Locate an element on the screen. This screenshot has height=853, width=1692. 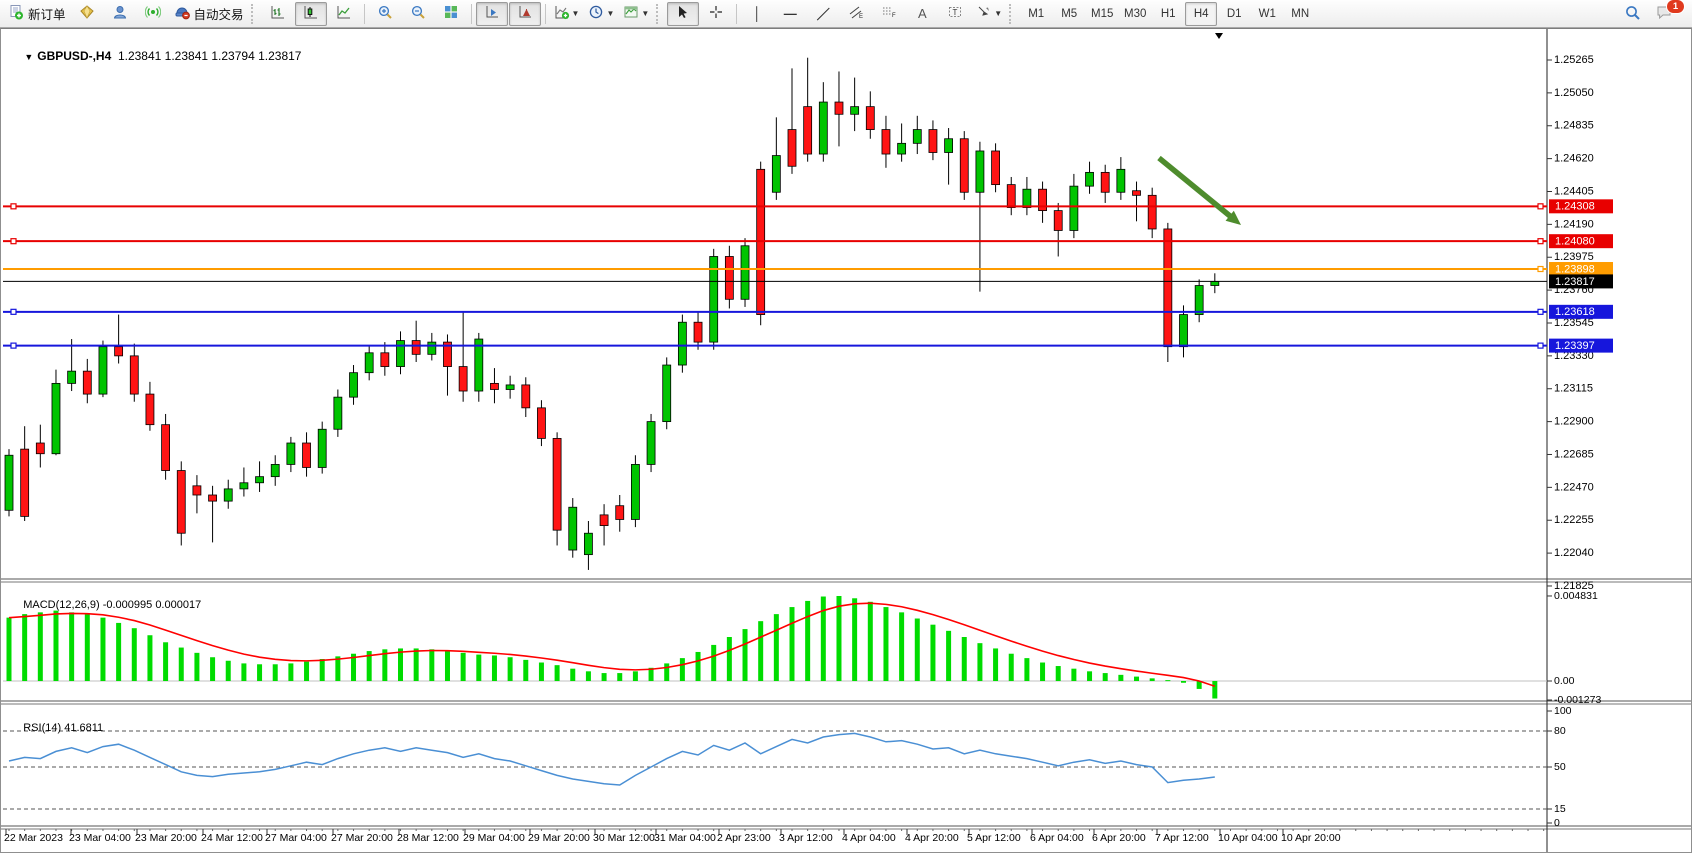
signals-button is located at coordinates (153, 14).